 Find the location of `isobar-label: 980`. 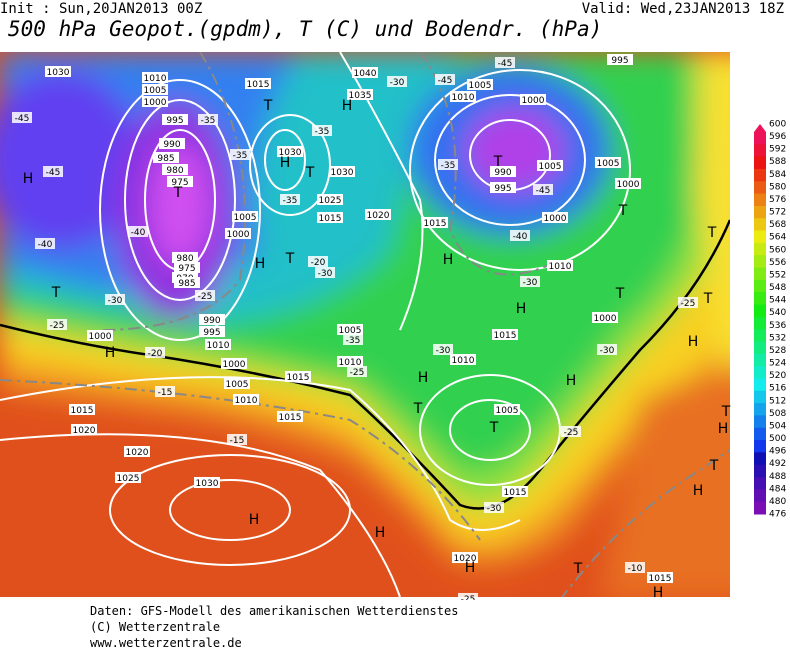

isobar-label: 980 is located at coordinates (184, 259).